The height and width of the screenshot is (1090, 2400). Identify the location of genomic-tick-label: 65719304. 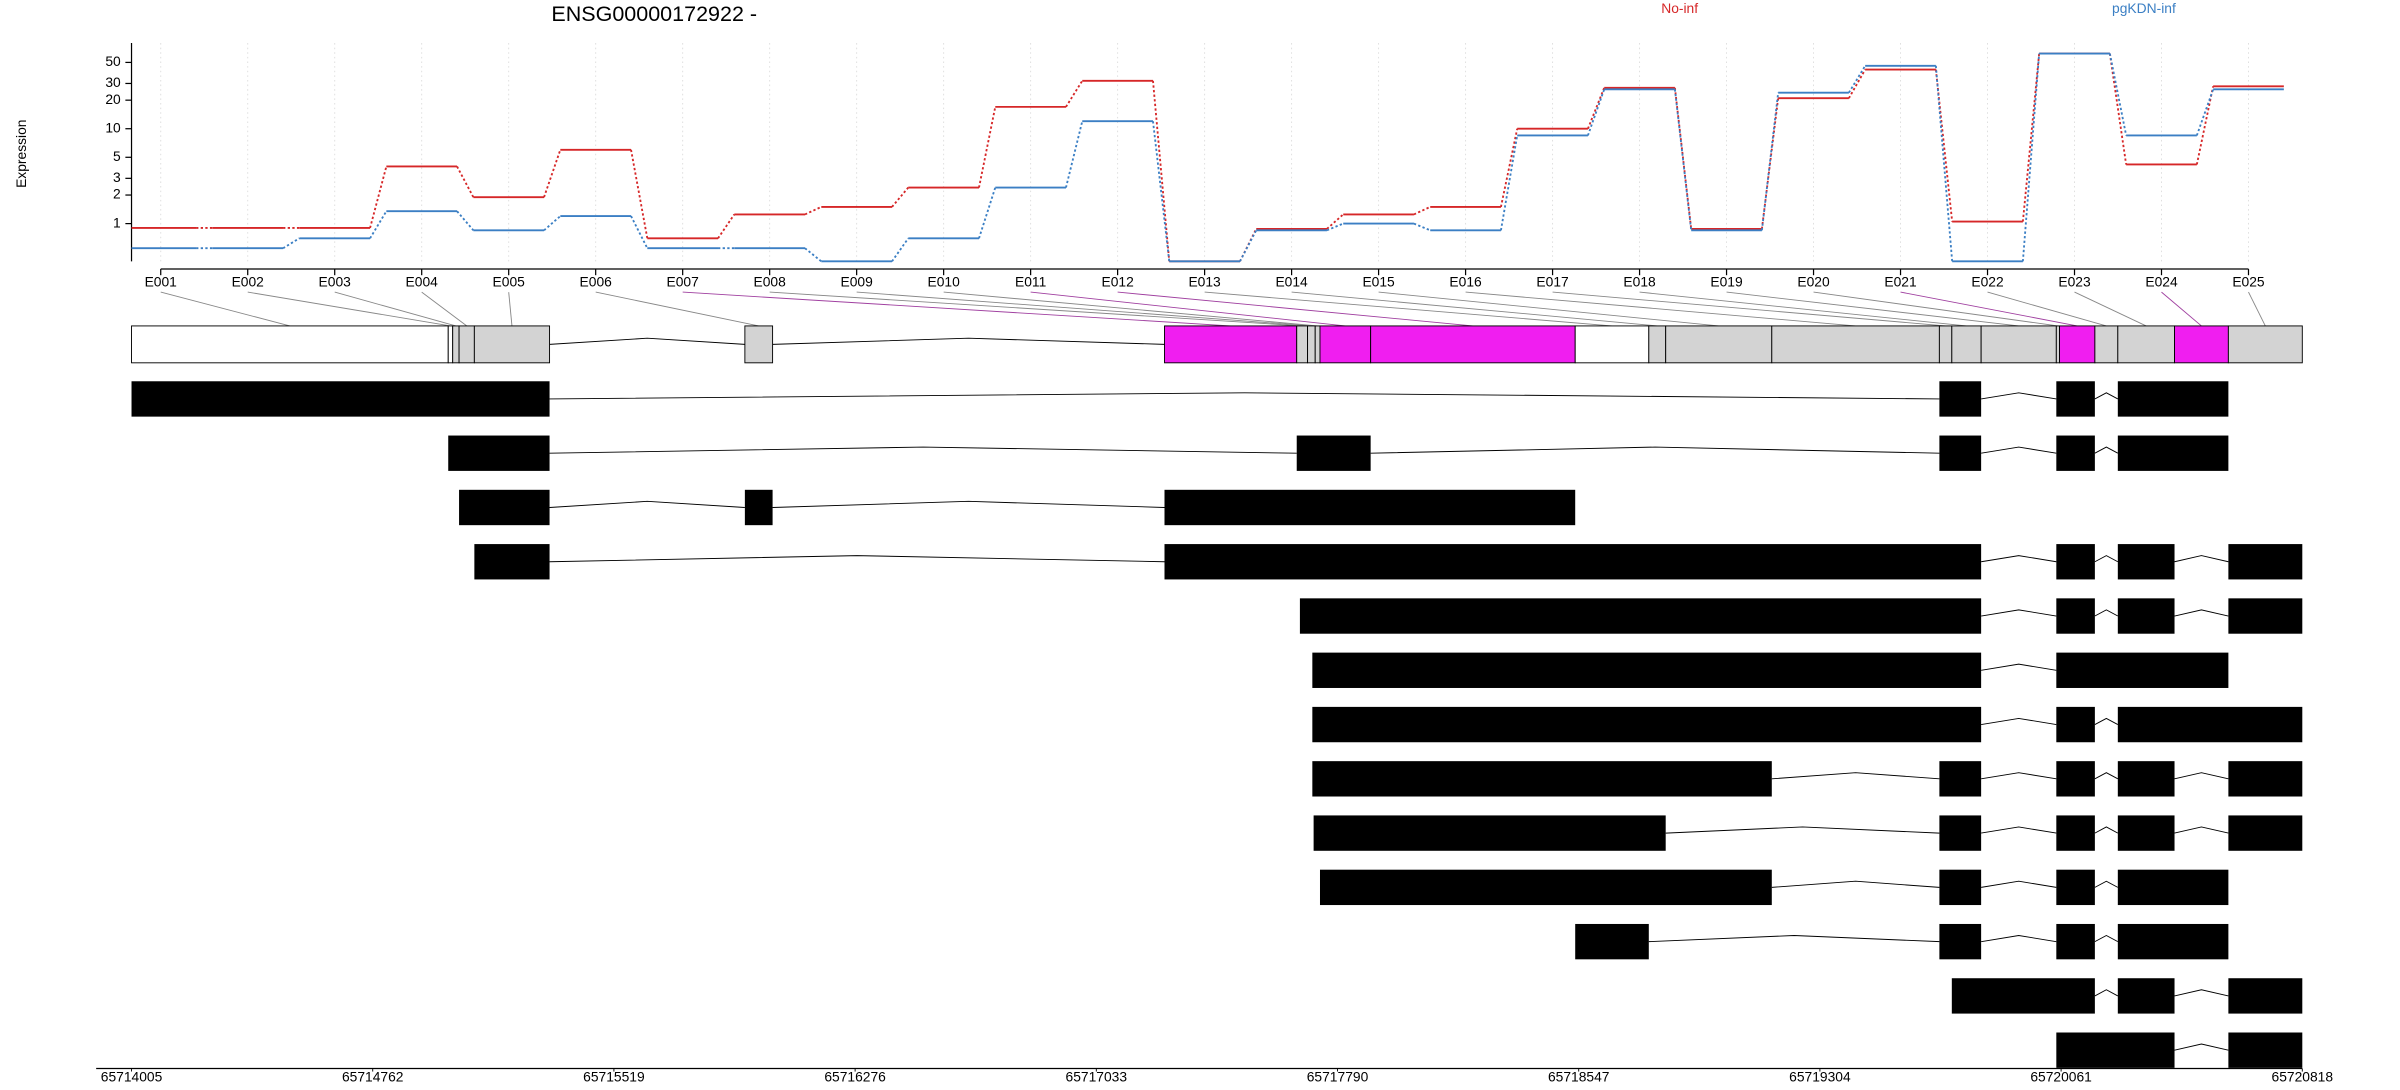
(1820, 1076).